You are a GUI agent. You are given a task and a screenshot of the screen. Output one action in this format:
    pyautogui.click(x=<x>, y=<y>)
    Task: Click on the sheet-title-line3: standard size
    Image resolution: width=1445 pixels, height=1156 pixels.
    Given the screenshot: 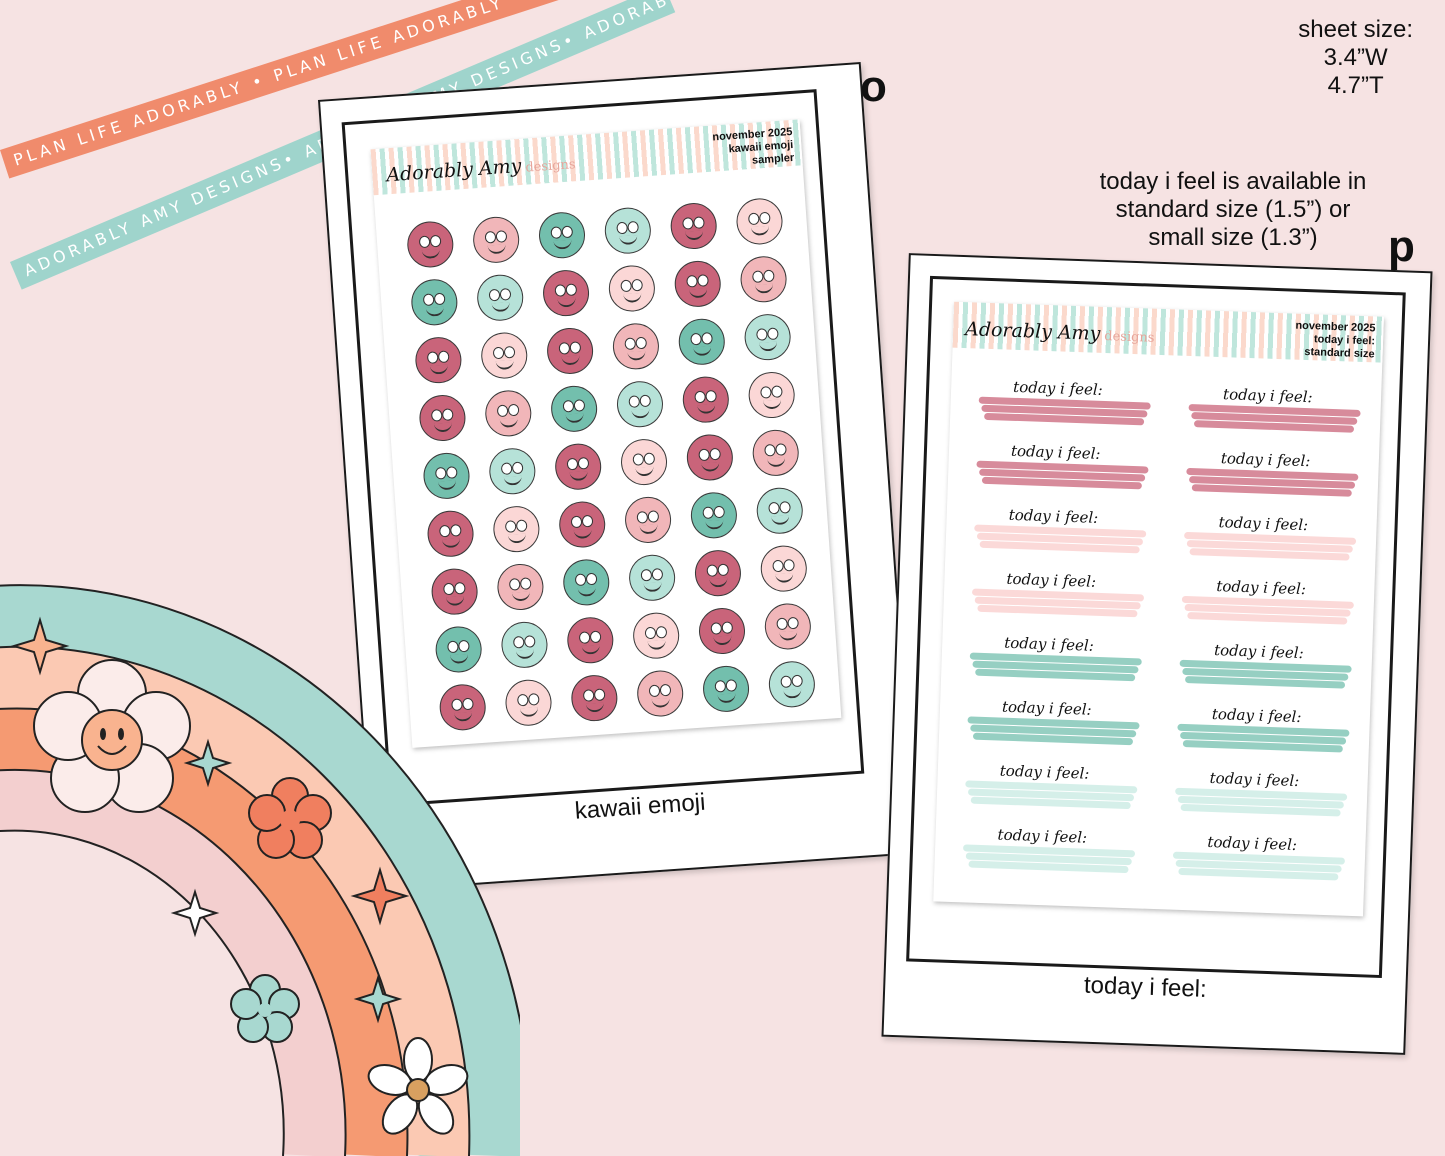 What is the action you would take?
    pyautogui.click(x=1339, y=353)
    